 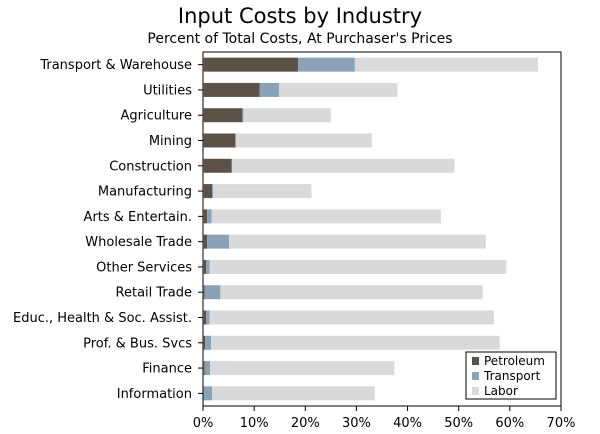 What do you see at coordinates (475, 391) in the screenshot?
I see `legend-swatch-labor` at bounding box center [475, 391].